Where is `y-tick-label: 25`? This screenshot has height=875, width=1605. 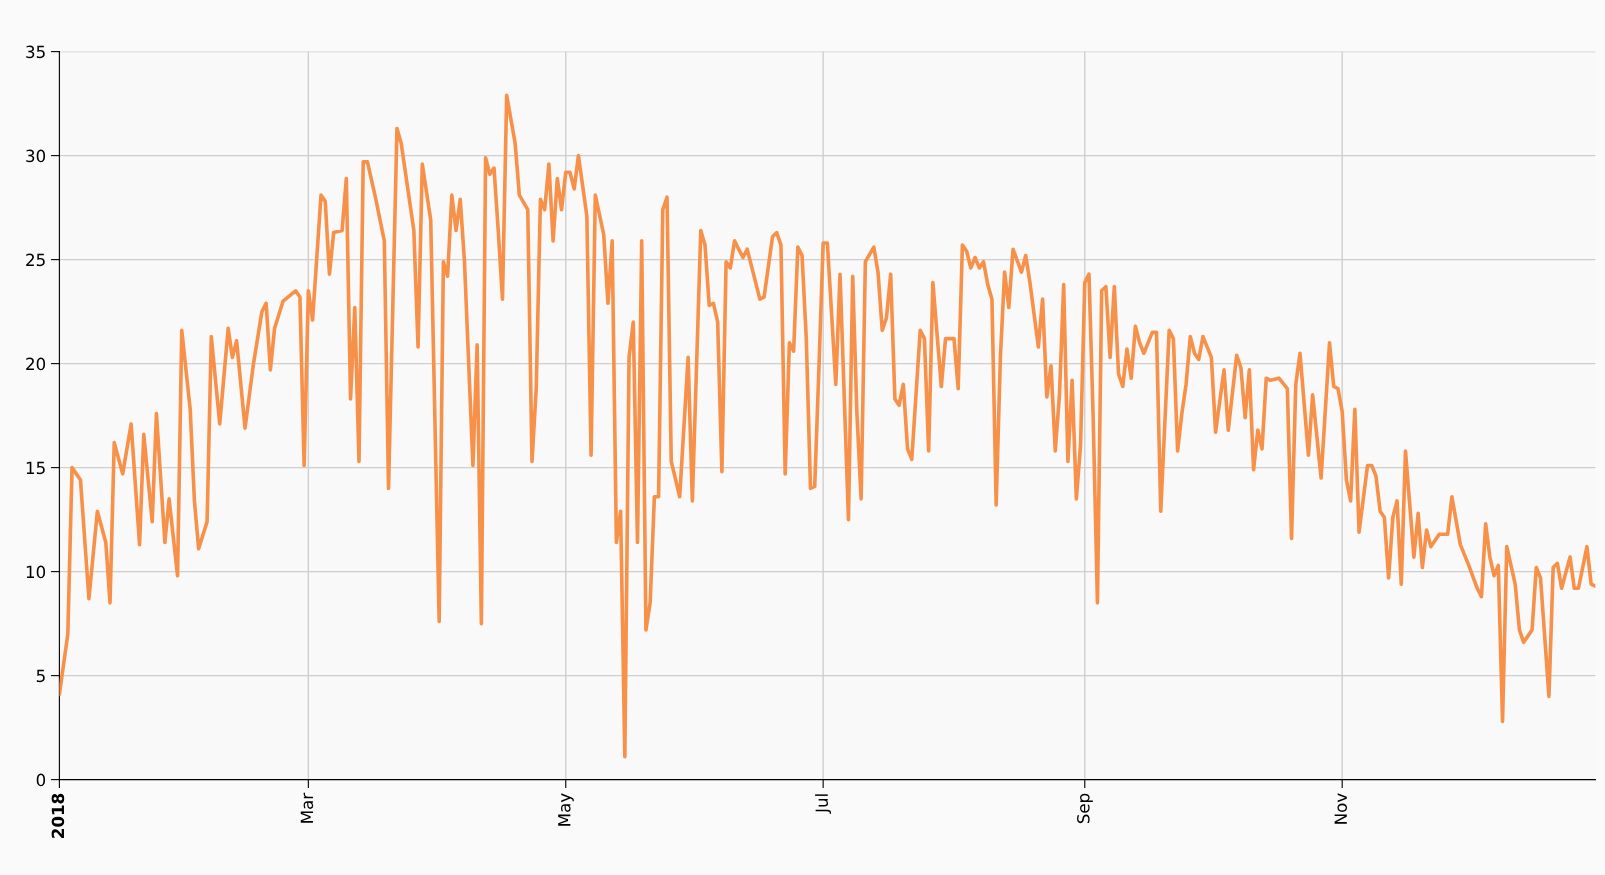 y-tick-label: 25 is located at coordinates (35, 260).